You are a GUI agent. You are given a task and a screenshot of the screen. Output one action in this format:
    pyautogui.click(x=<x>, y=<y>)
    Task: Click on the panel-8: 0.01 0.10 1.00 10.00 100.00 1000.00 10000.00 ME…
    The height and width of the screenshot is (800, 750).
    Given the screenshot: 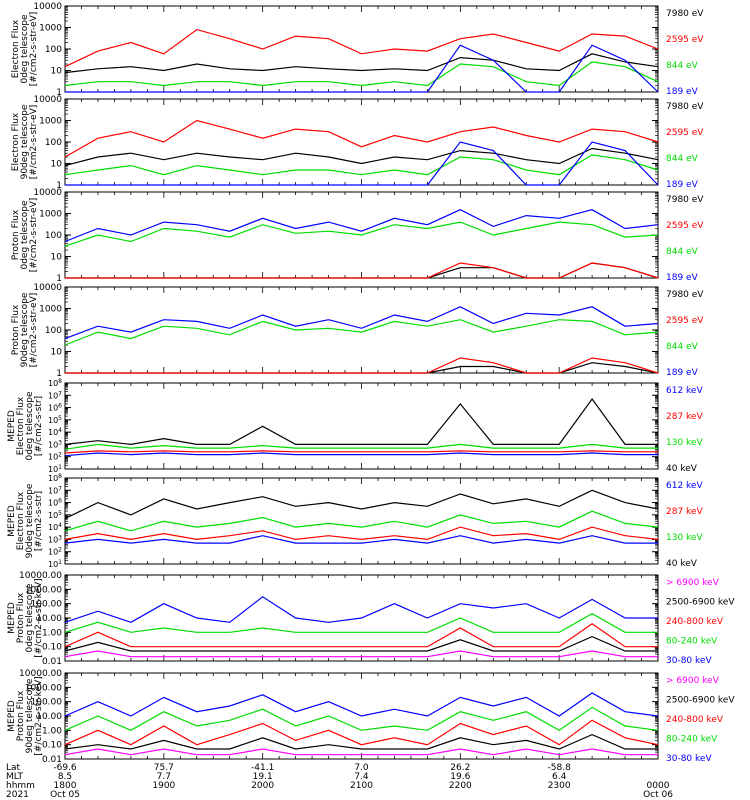 What is the action you would take?
    pyautogui.click(x=371, y=717)
    